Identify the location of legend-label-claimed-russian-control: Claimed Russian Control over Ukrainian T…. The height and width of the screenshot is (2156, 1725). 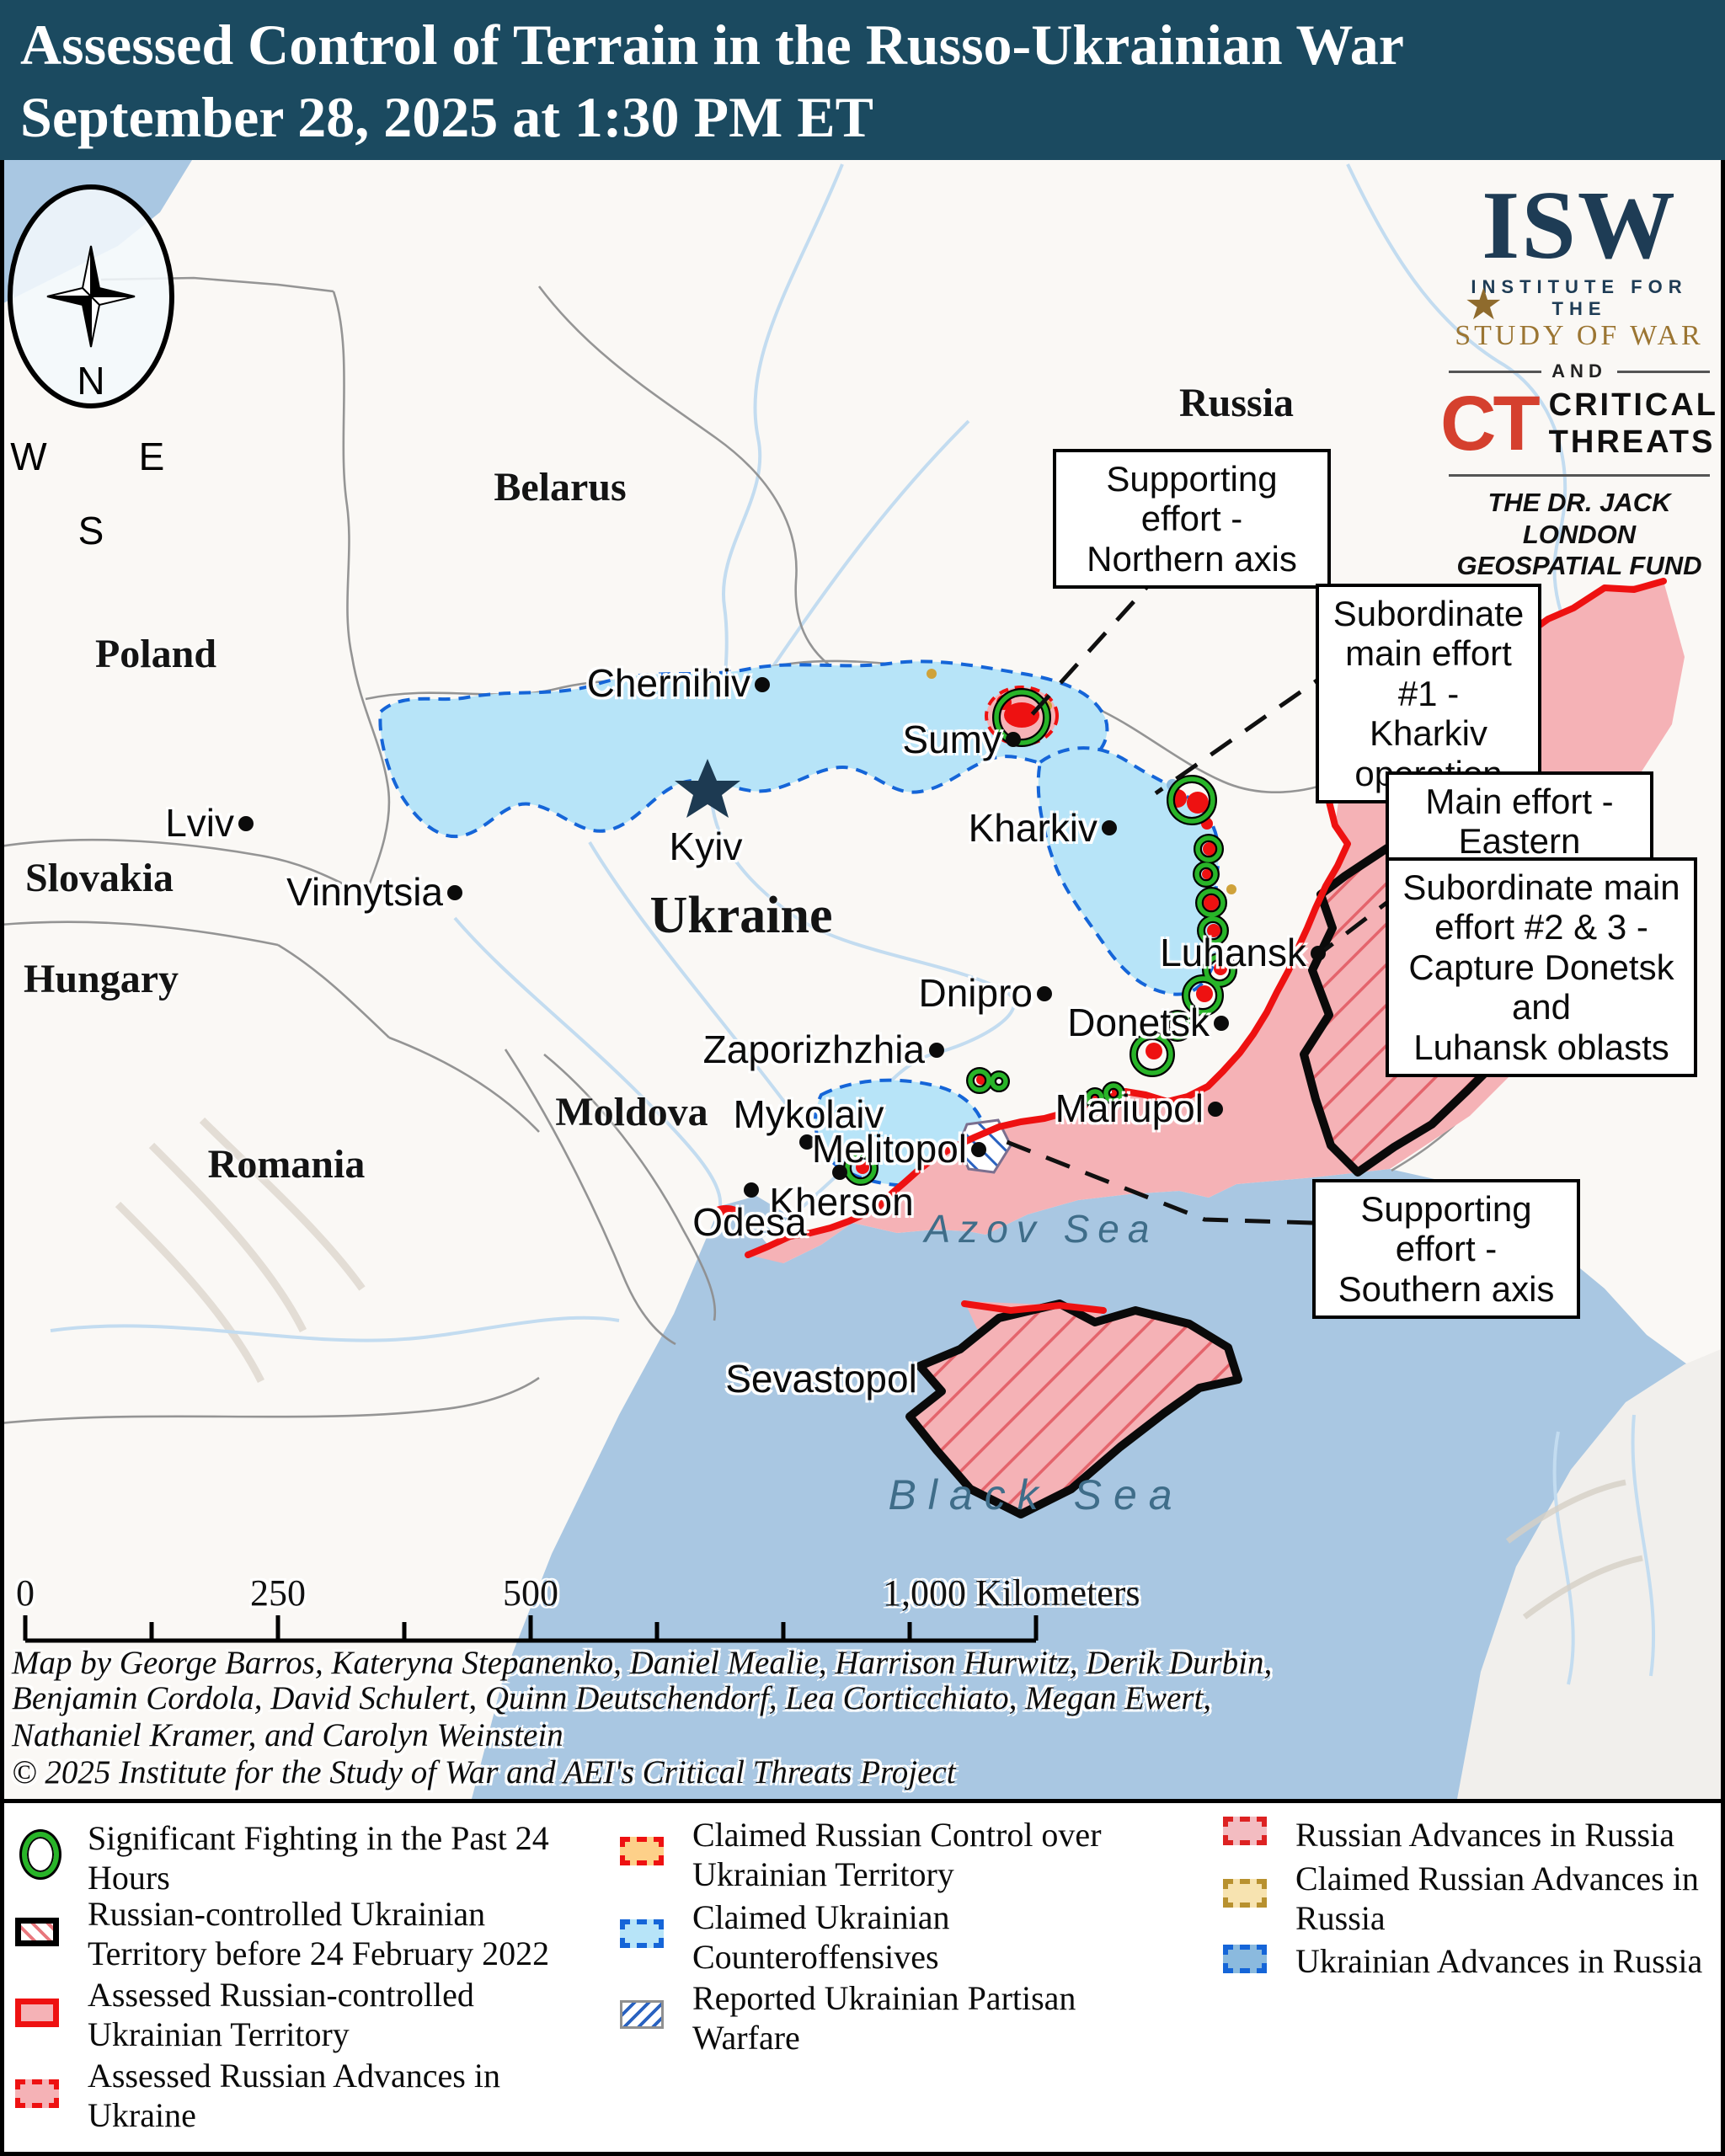
(897, 1855).